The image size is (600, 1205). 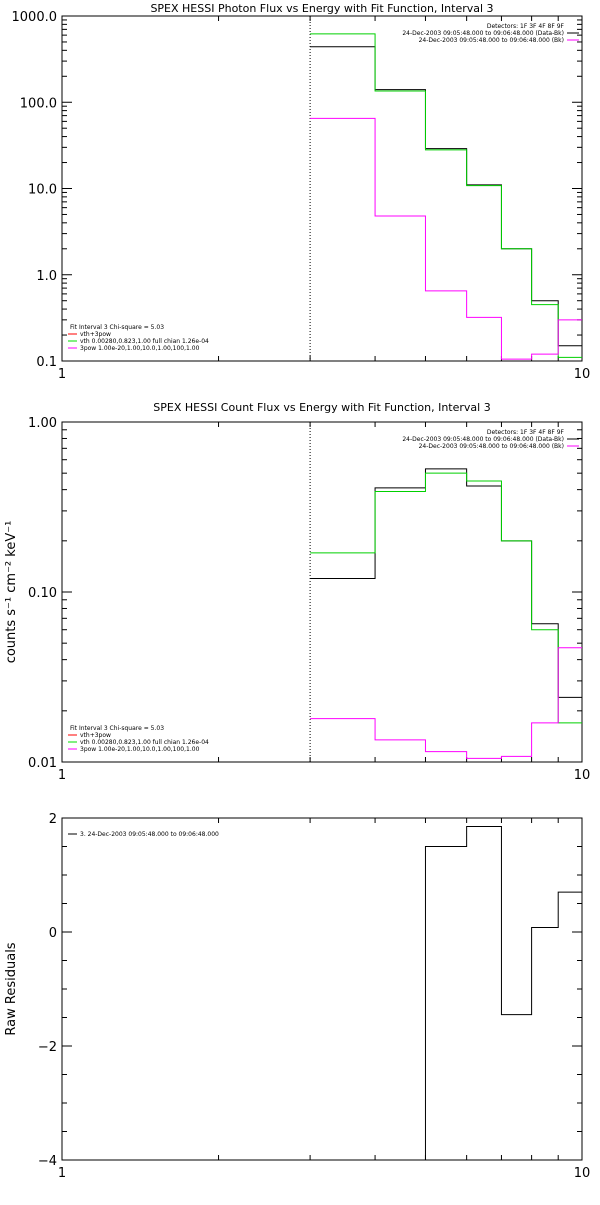 What do you see at coordinates (47, 1161) in the screenshot?
I see `y-tick-label: −4` at bounding box center [47, 1161].